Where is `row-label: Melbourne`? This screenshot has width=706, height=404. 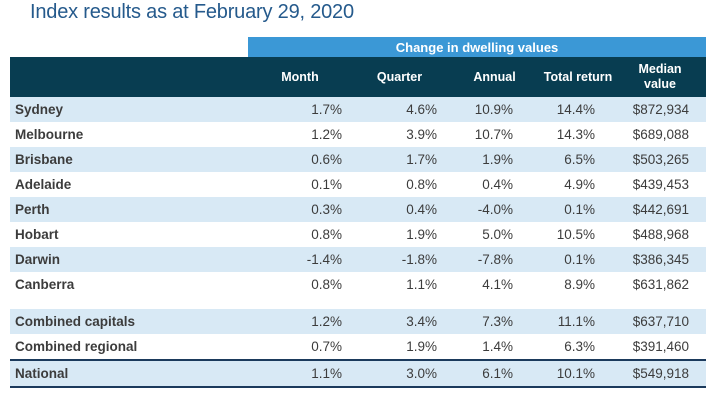
row-label: Melbourne is located at coordinates (129, 134).